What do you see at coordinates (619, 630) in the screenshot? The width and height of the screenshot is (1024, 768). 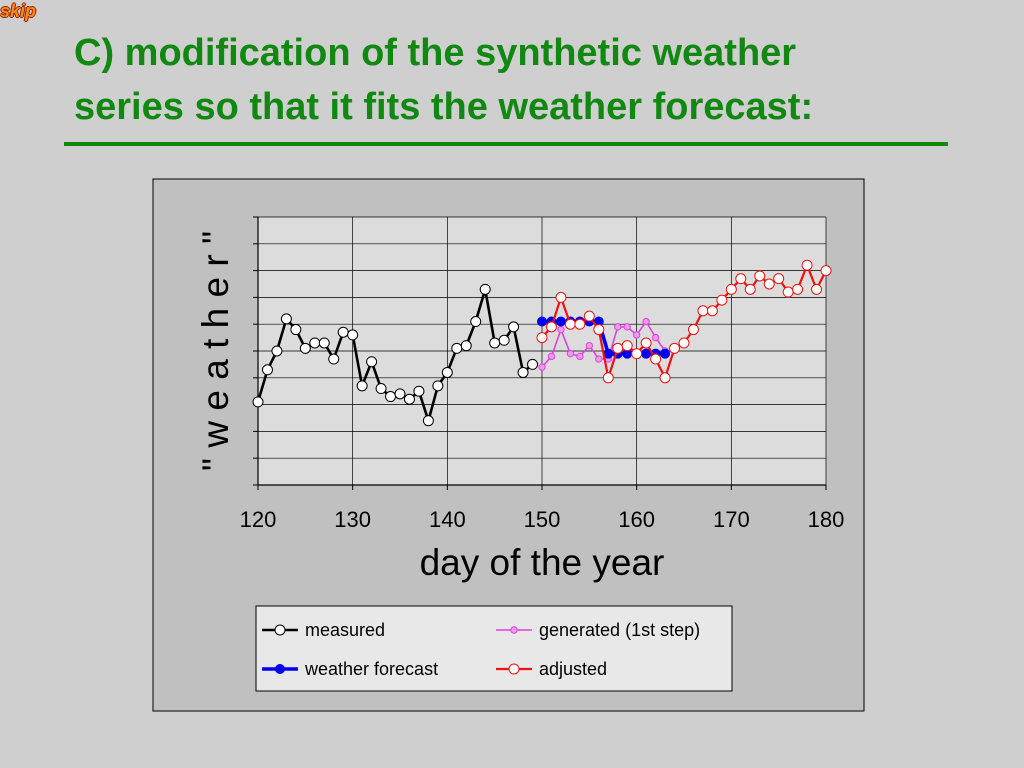 I see `legend-label: generated (1st step)` at bounding box center [619, 630].